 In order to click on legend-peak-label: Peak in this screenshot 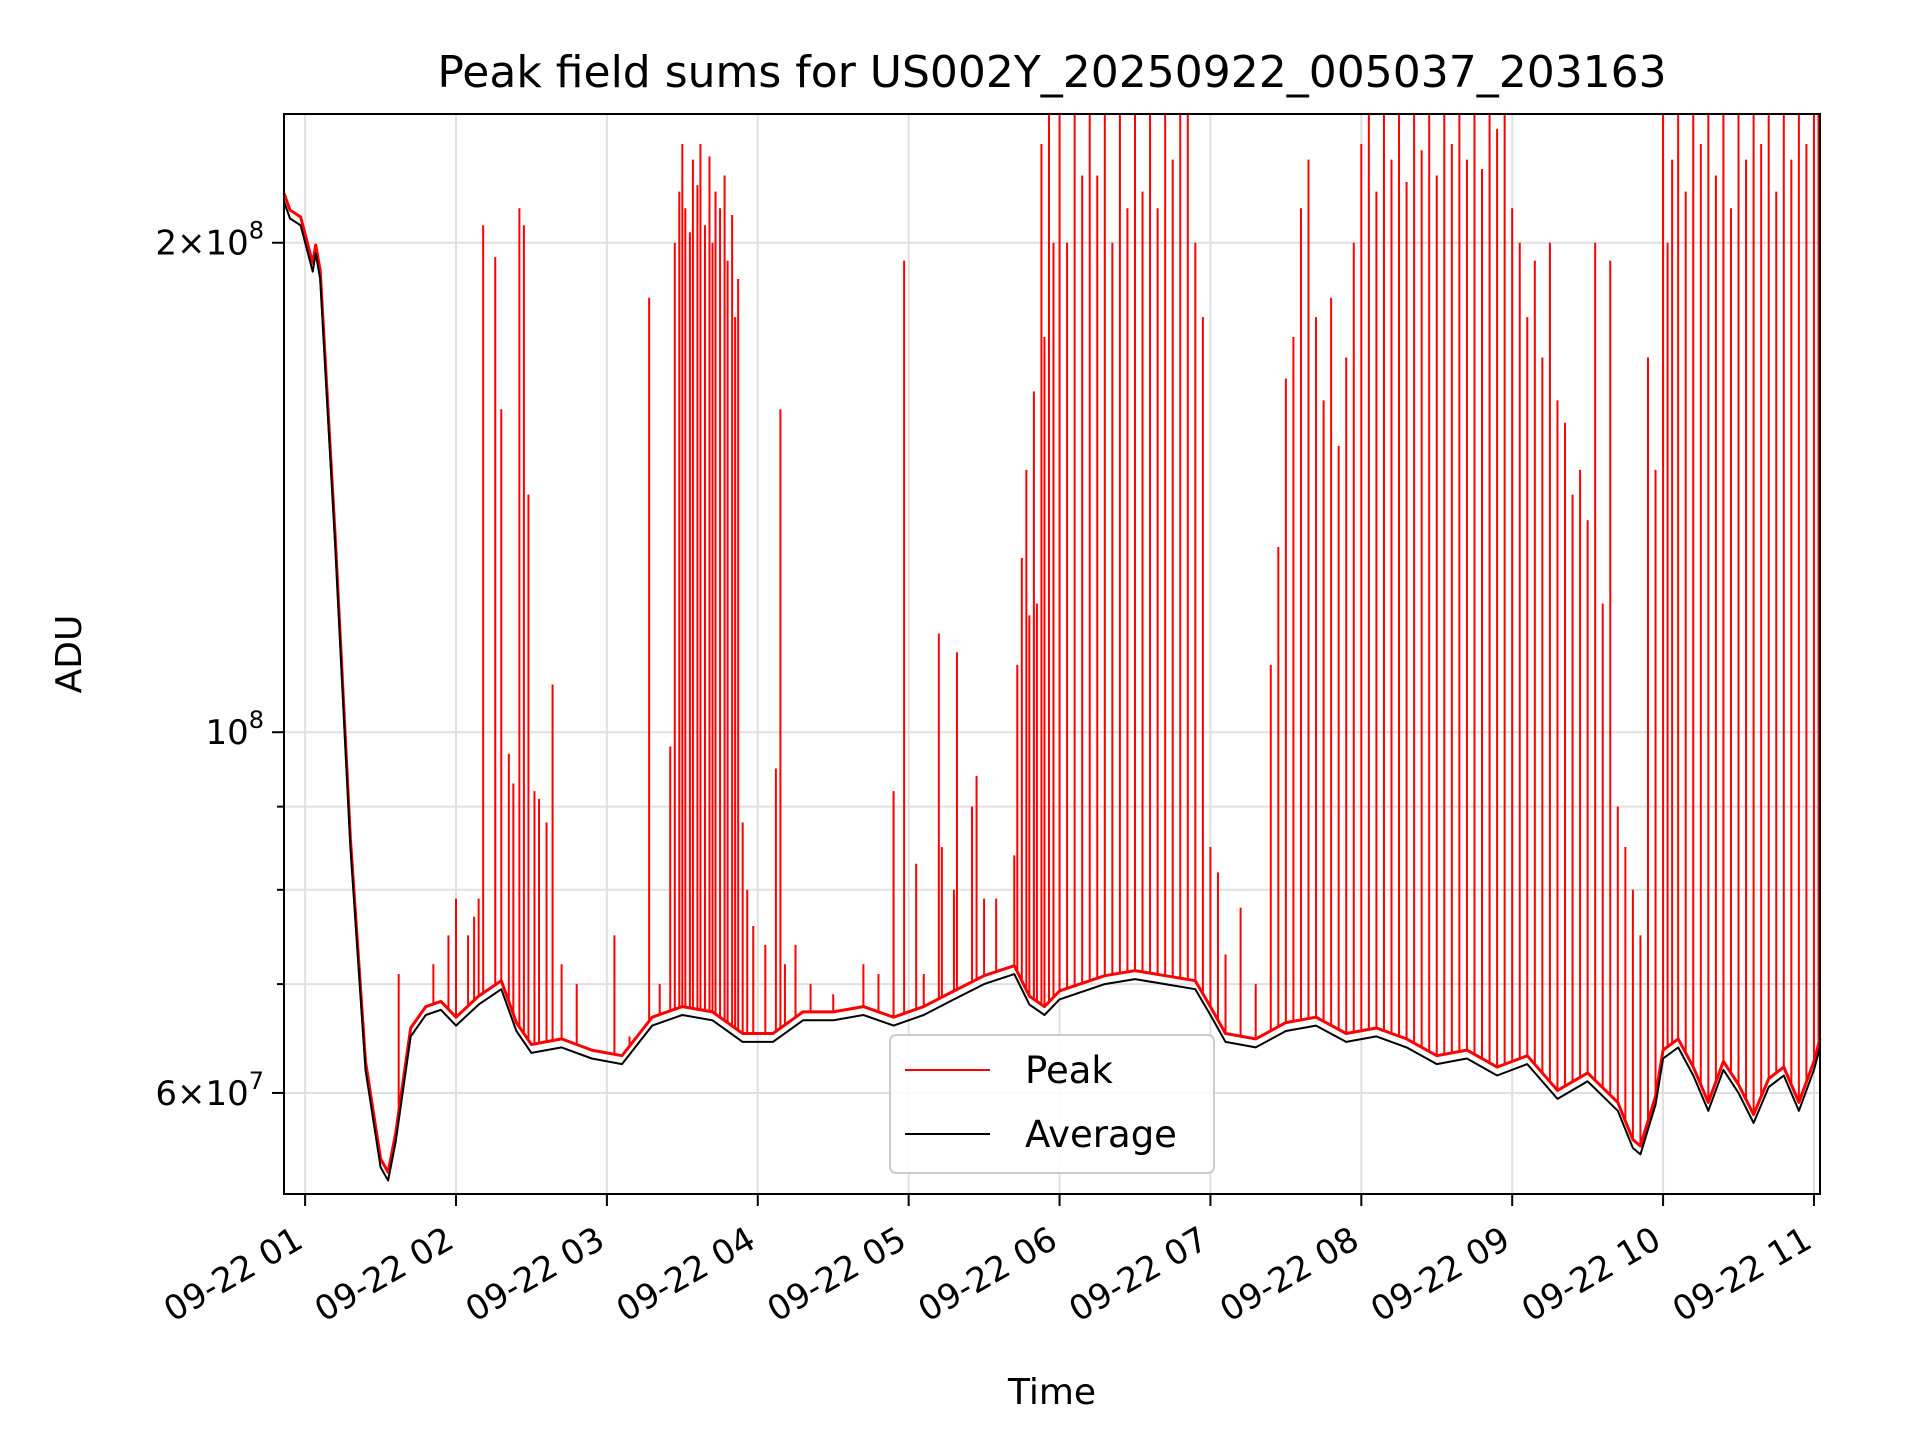, I will do `click(1069, 1070)`.